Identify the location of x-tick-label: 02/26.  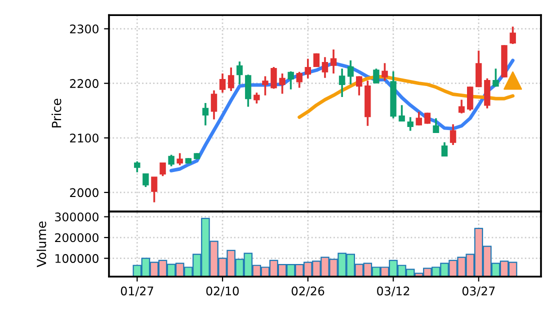
(308, 291).